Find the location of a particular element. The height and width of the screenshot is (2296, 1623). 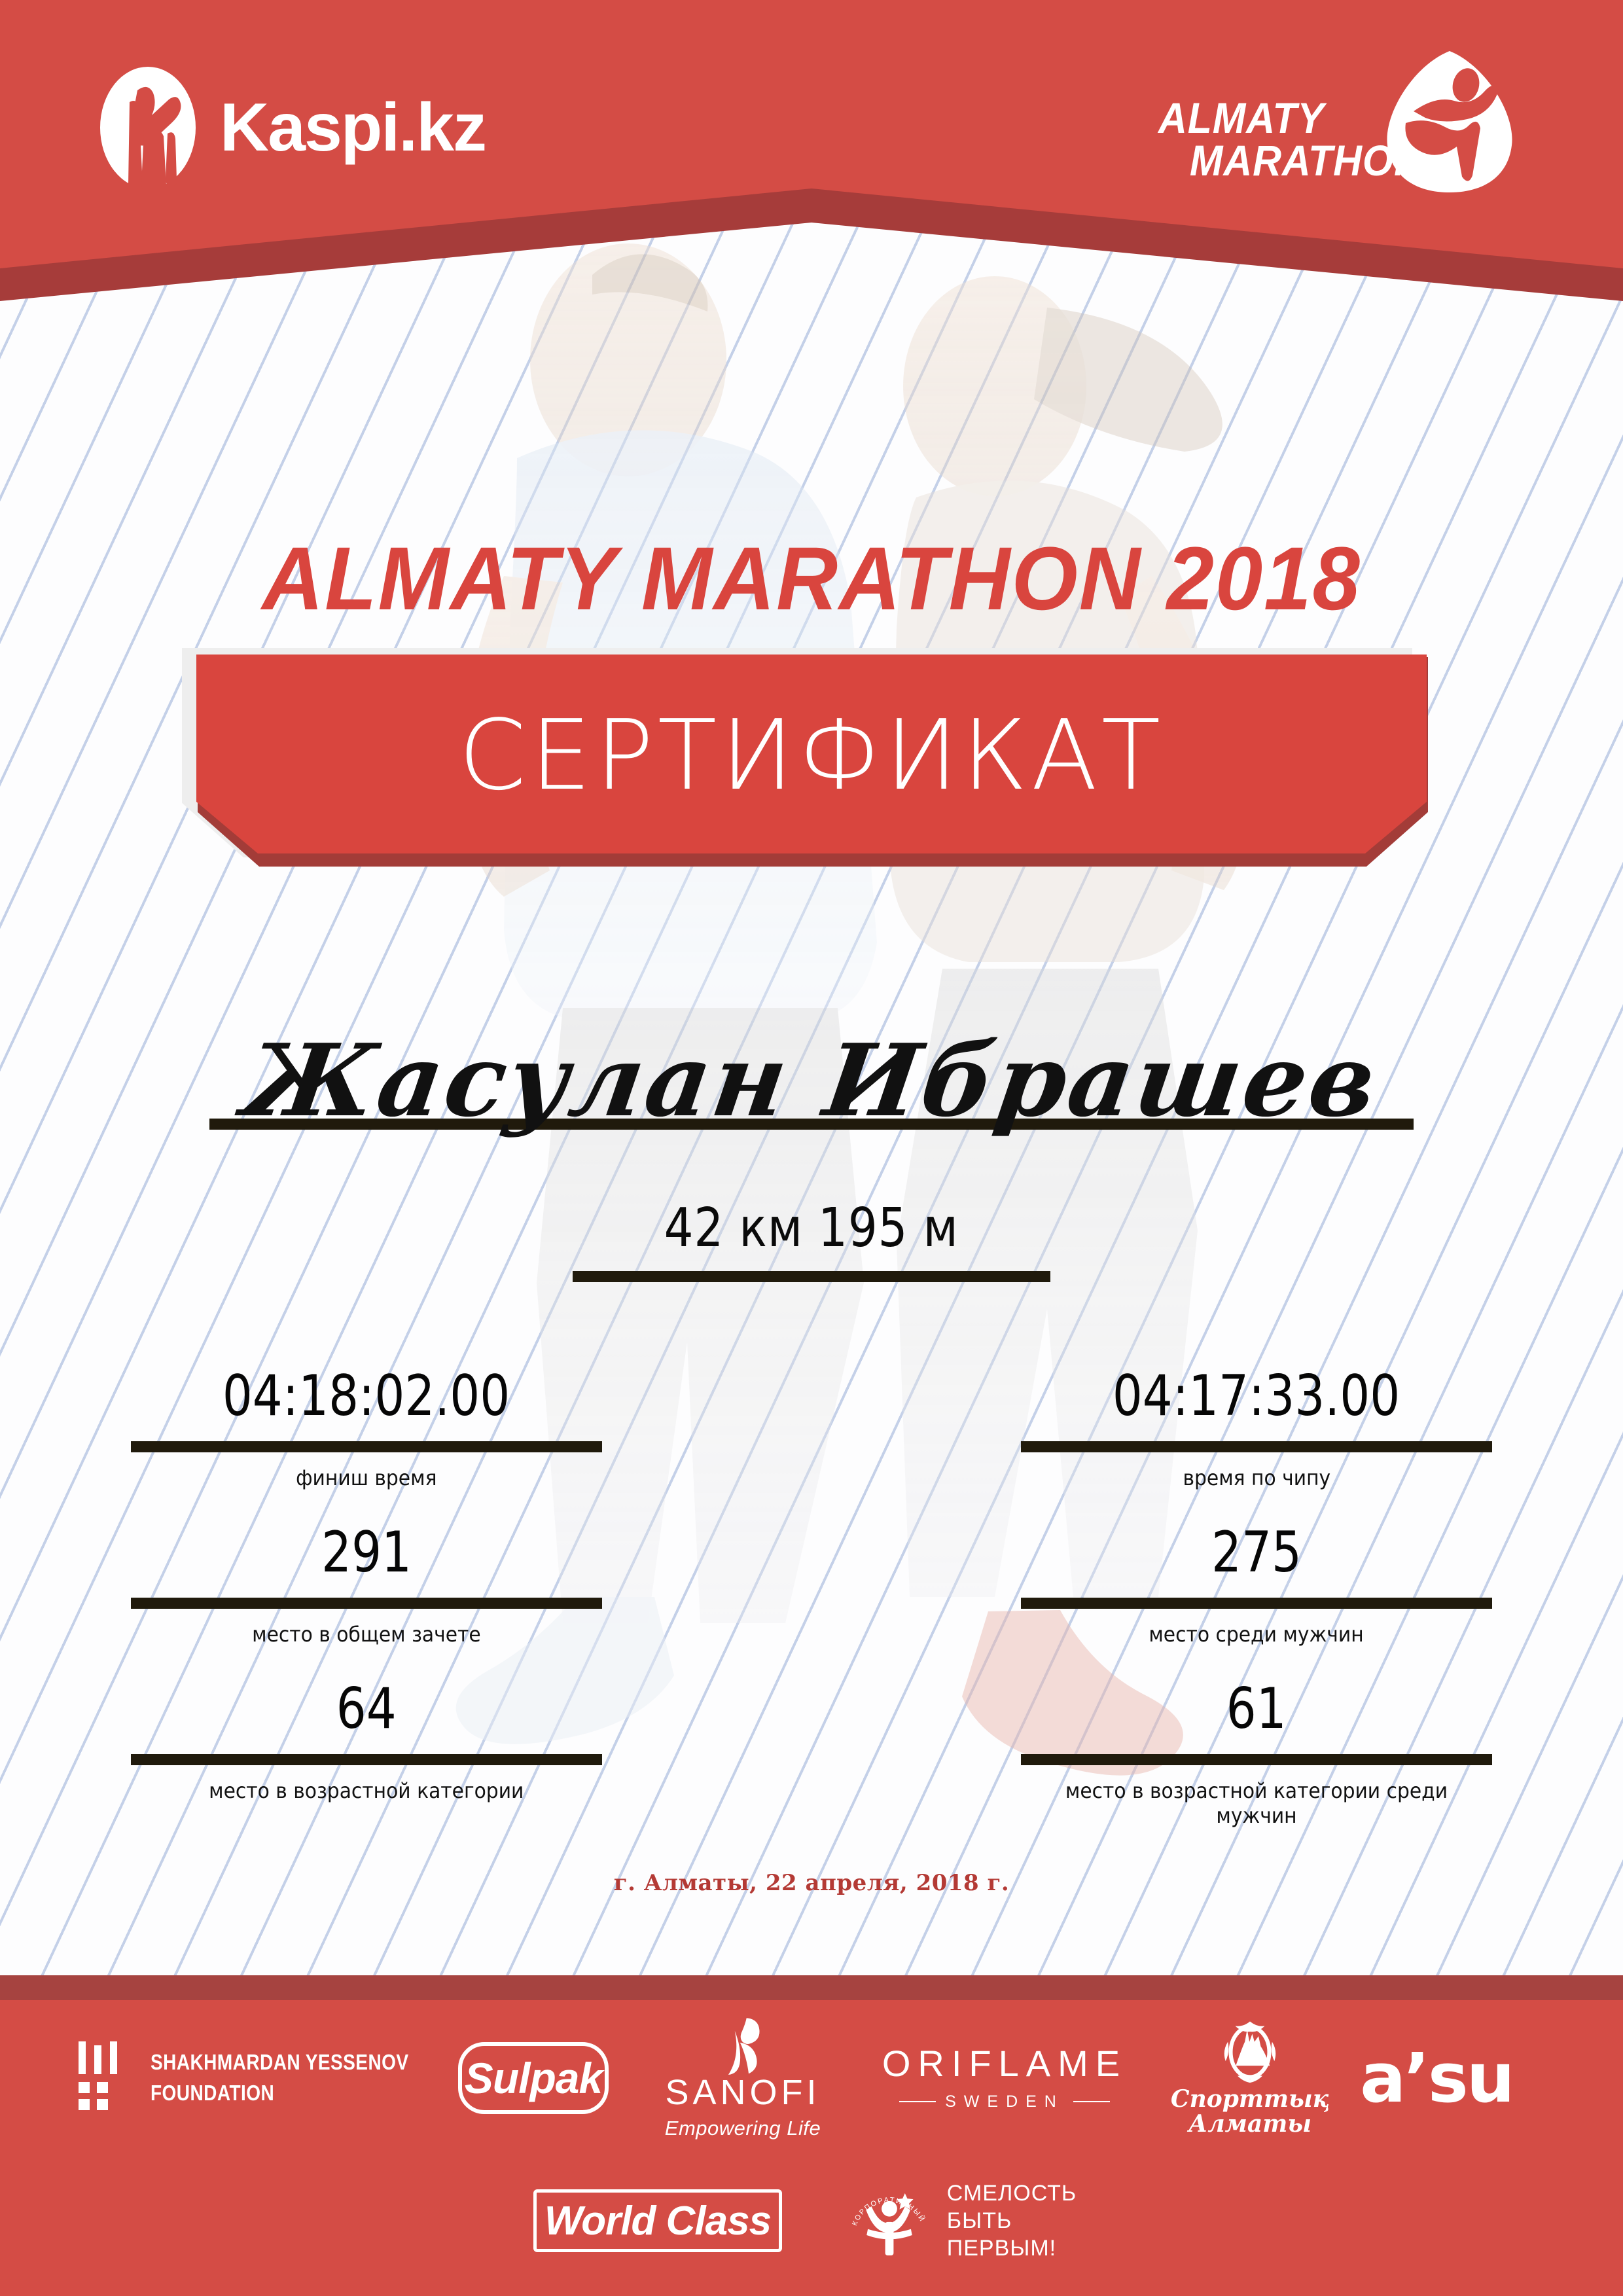

sponsor-yessenov-foundation: SHAKHMARDAN YESSENOV FOUNDATION is located at coordinates (256, 2078).